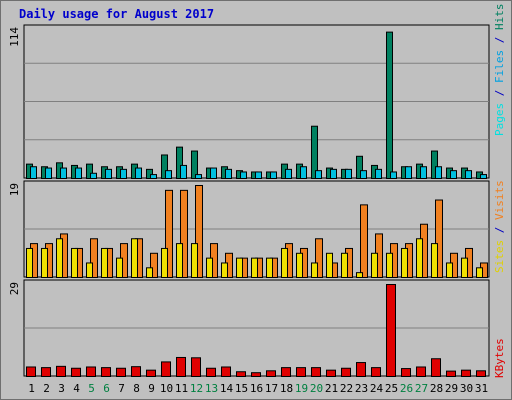 This screenshot has height=400, width=512. What do you see at coordinates (377, 388) in the screenshot?
I see `day-label: 24` at bounding box center [377, 388].